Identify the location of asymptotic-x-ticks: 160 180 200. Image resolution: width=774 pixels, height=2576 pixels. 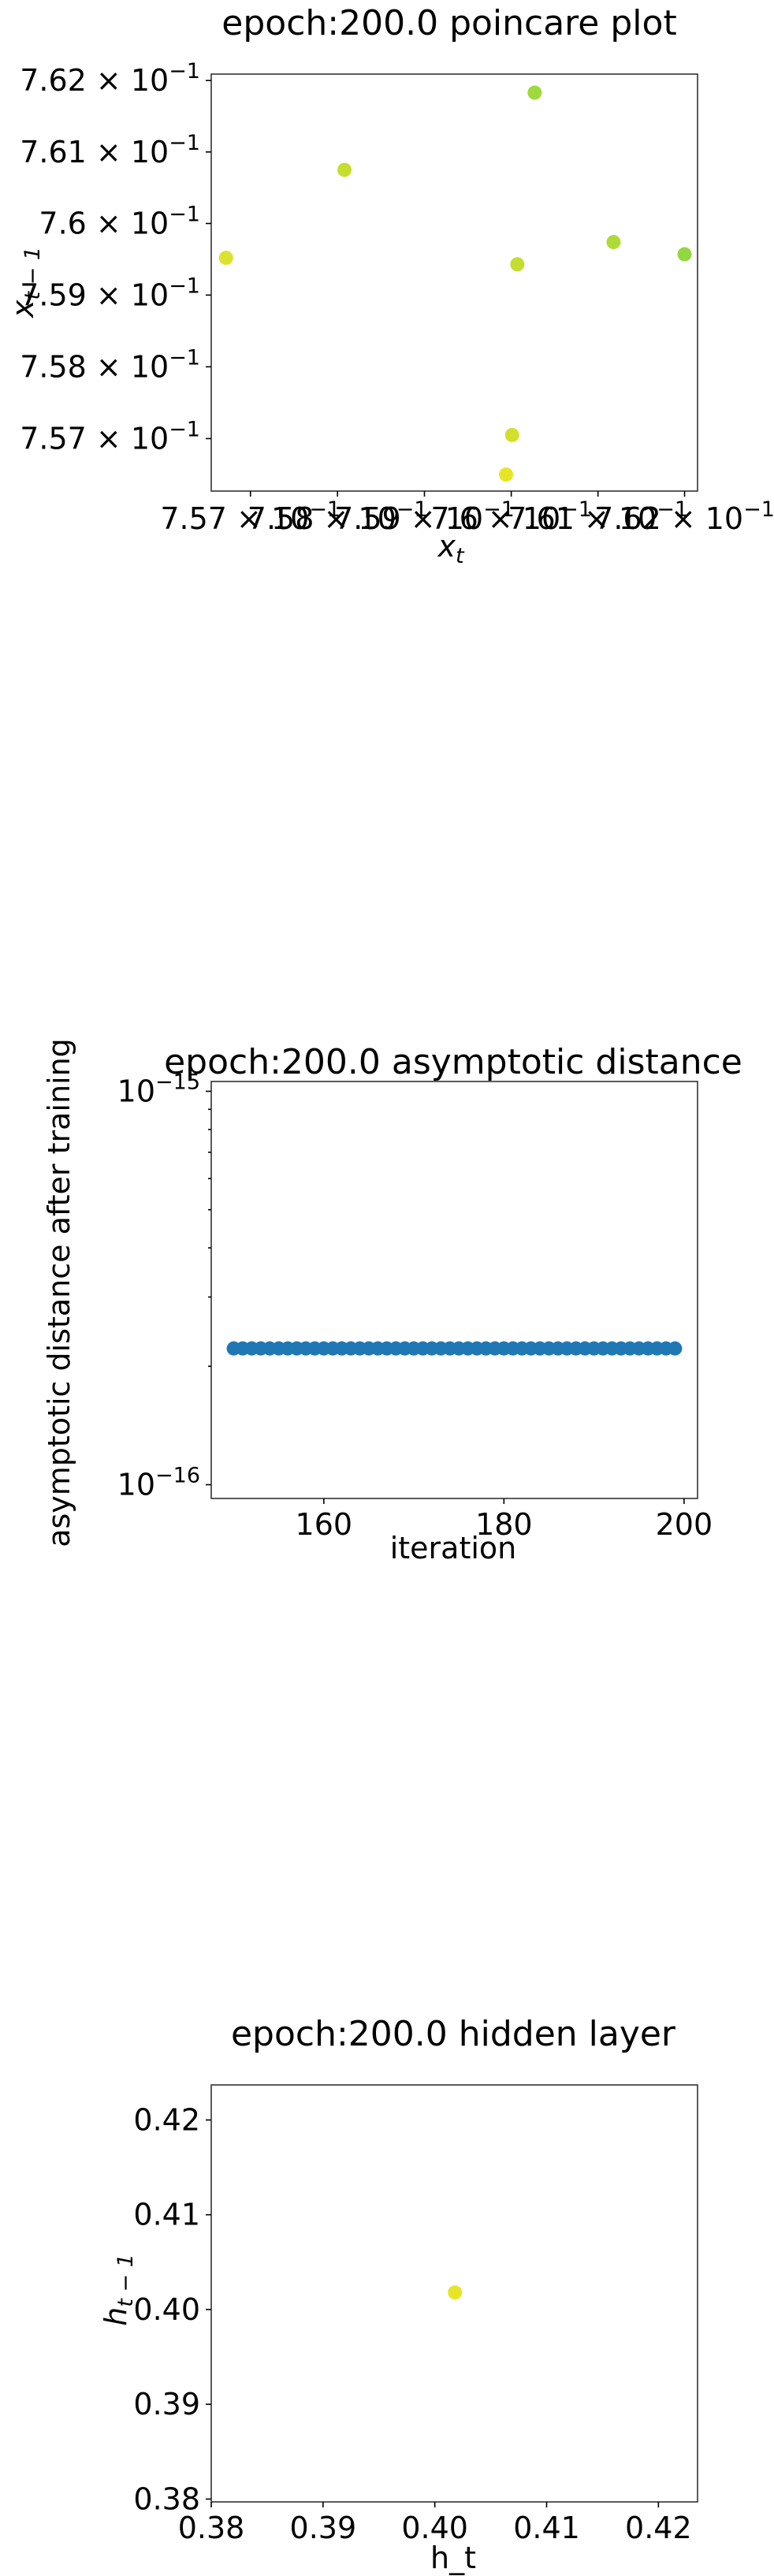
(504, 1520).